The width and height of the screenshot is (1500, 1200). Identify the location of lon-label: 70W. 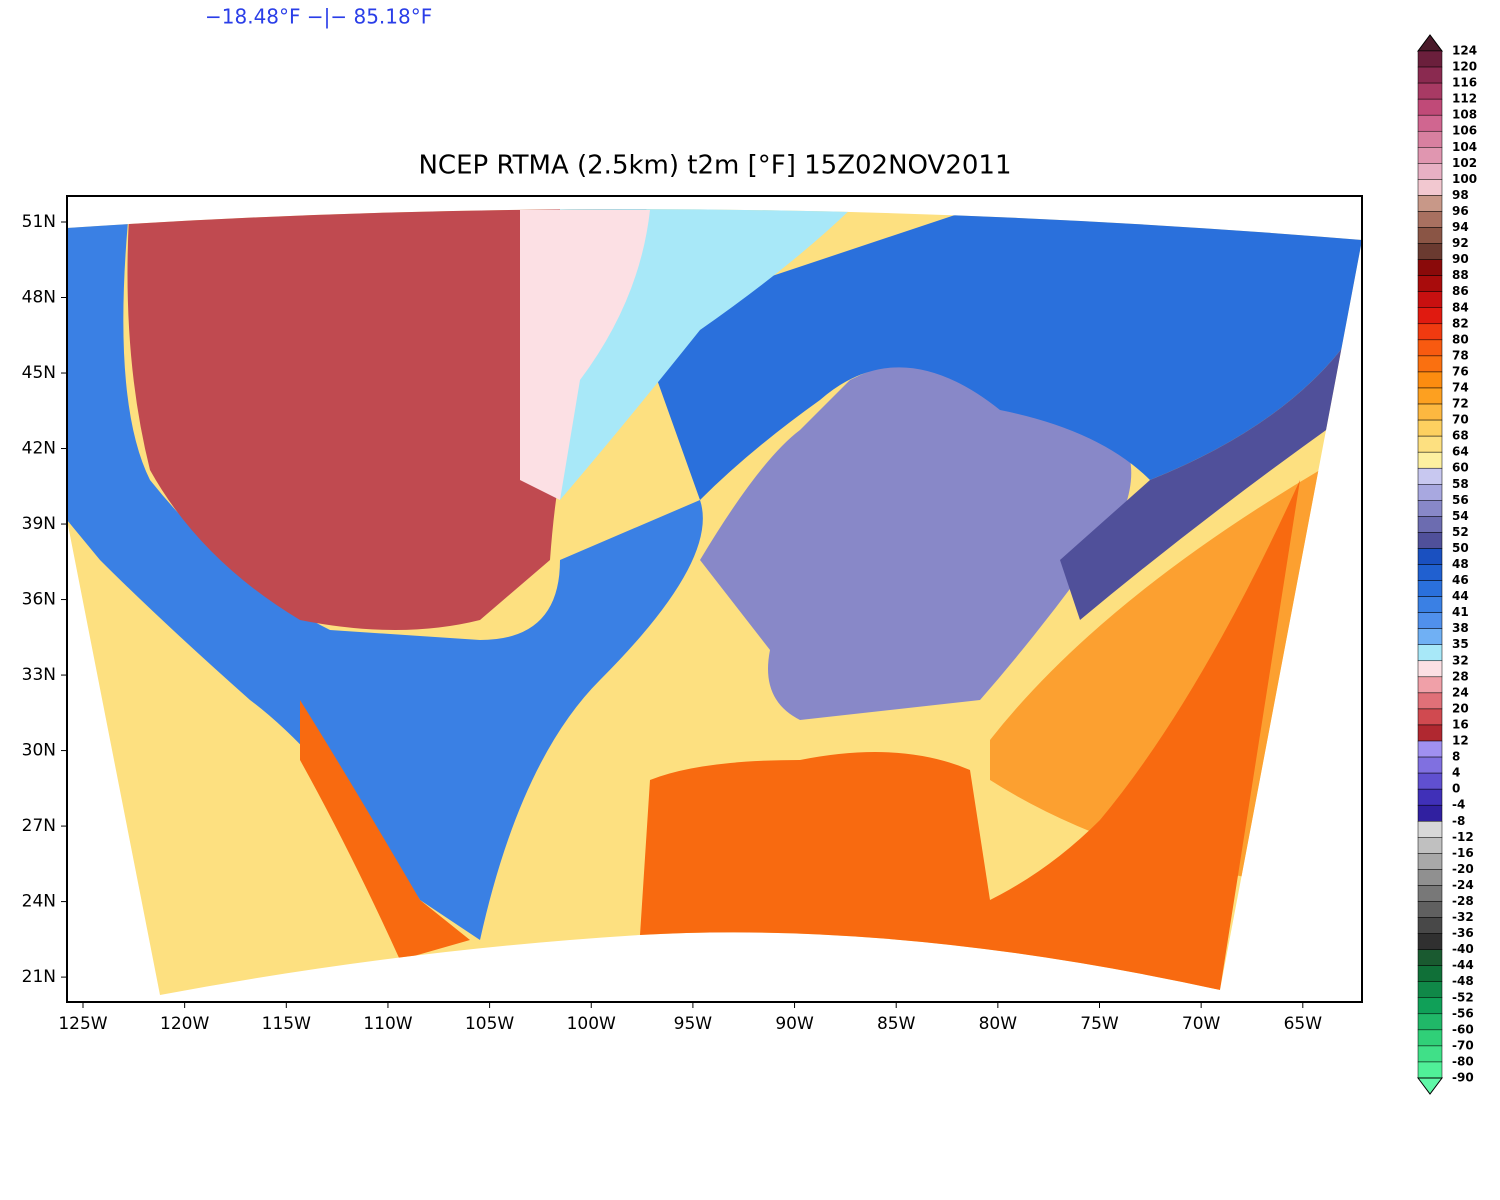
(1201, 1024).